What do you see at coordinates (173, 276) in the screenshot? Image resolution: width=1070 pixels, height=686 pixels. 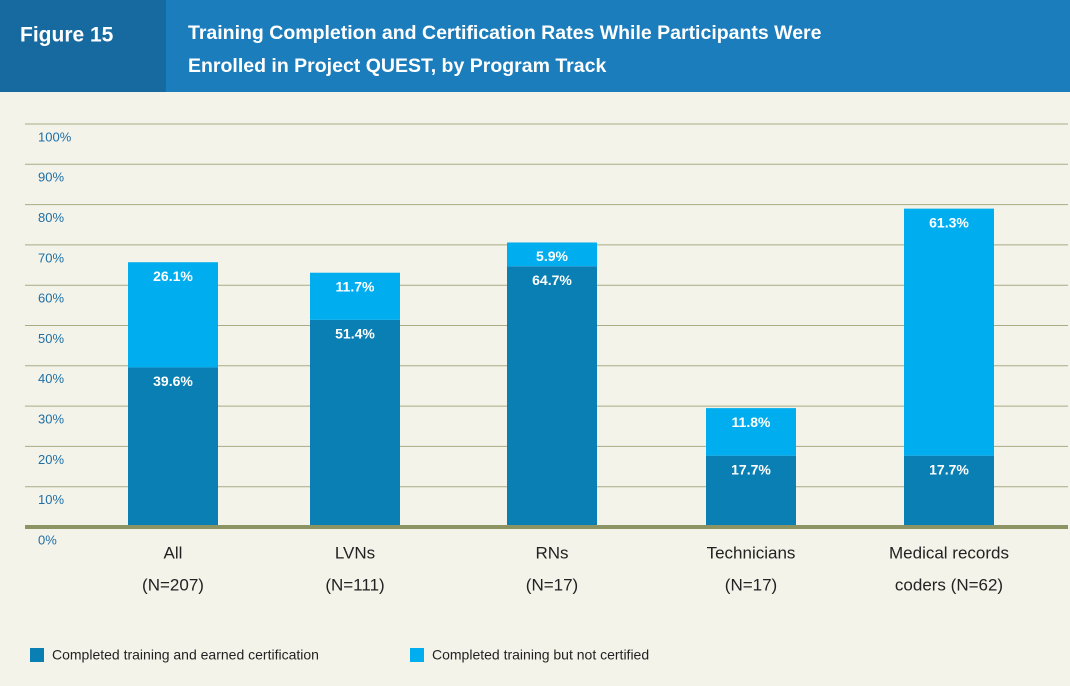 I see `data-label: 26.1%` at bounding box center [173, 276].